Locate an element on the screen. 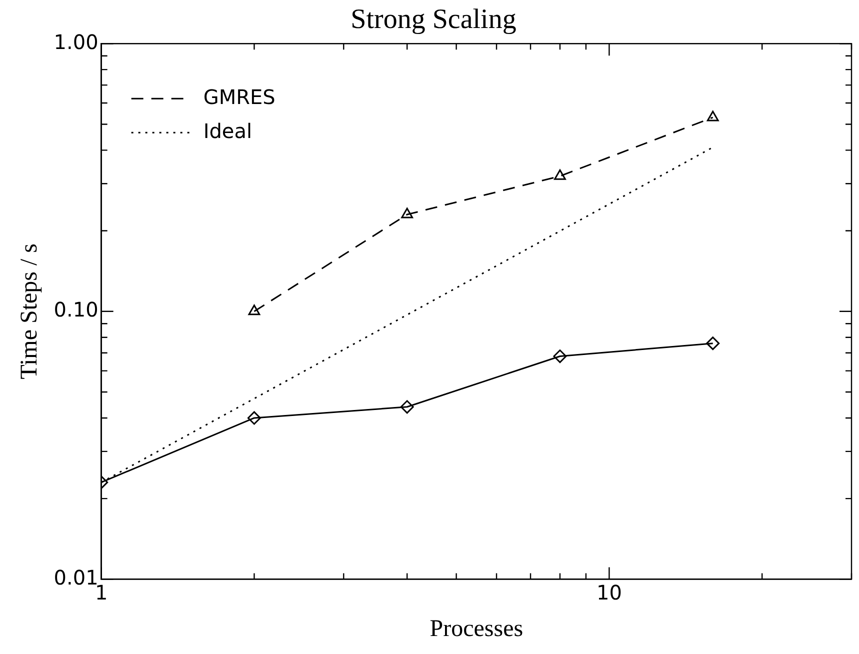 This screenshot has width=859, height=654. y-tick-label: 0.10 is located at coordinates (76, 310).